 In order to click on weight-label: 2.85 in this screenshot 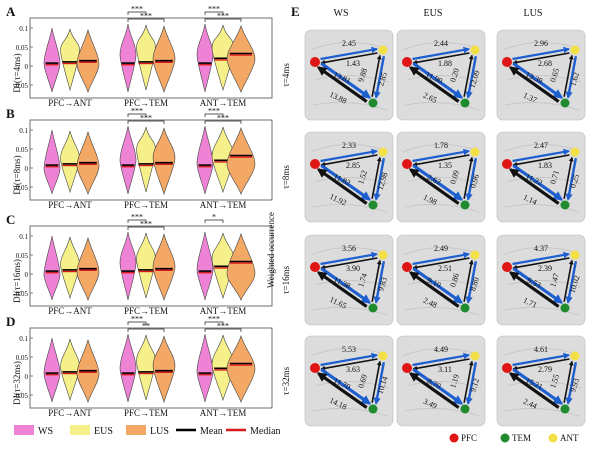, I will do `click(353, 165)`.